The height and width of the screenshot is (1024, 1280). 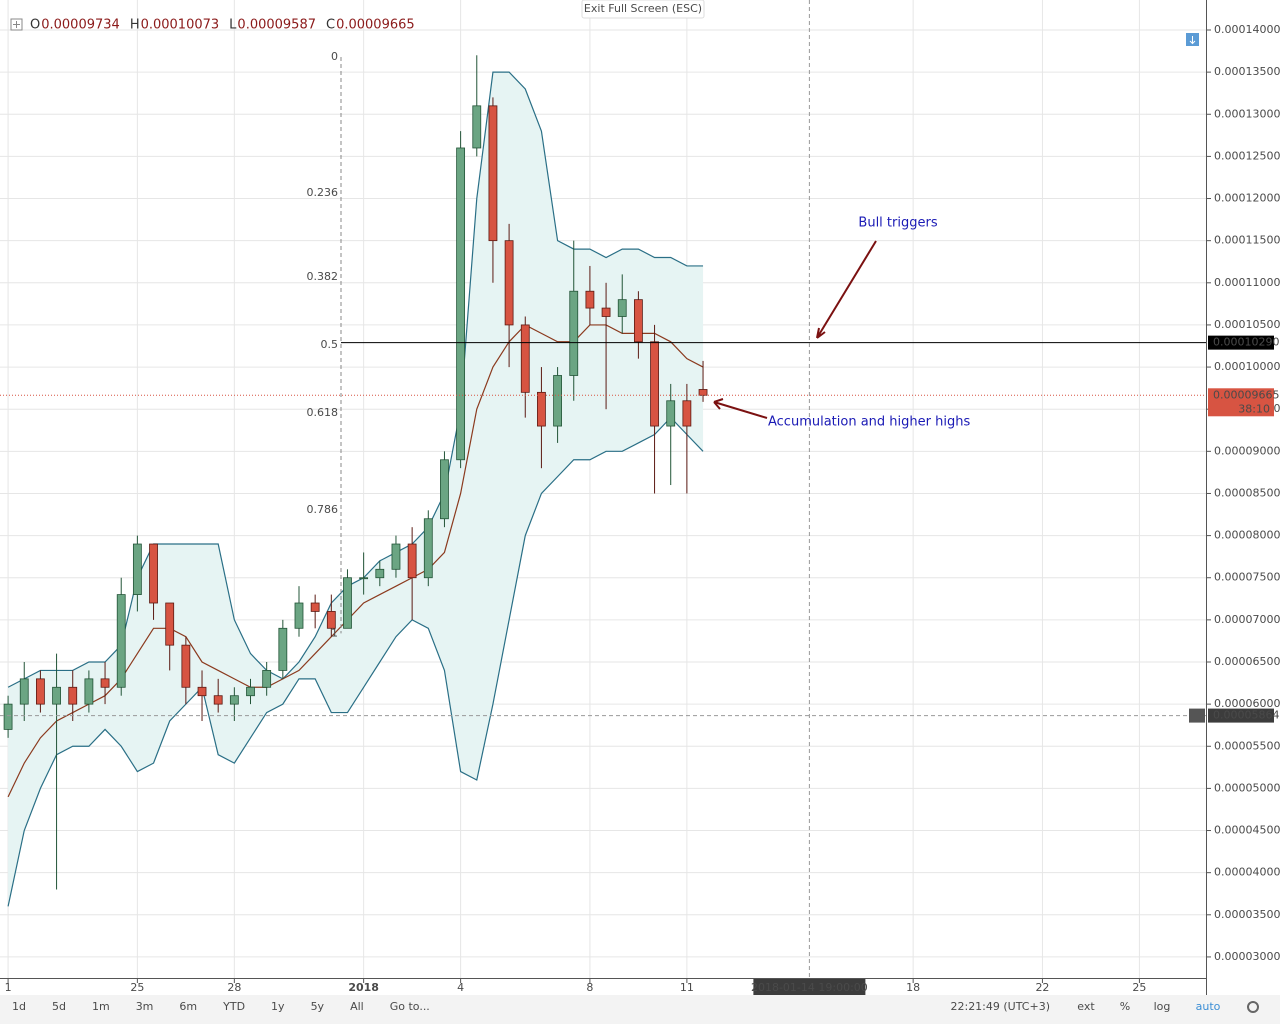 What do you see at coordinates (1247, 745) in the screenshot?
I see `y-tick-label: 0.00005500` at bounding box center [1247, 745].